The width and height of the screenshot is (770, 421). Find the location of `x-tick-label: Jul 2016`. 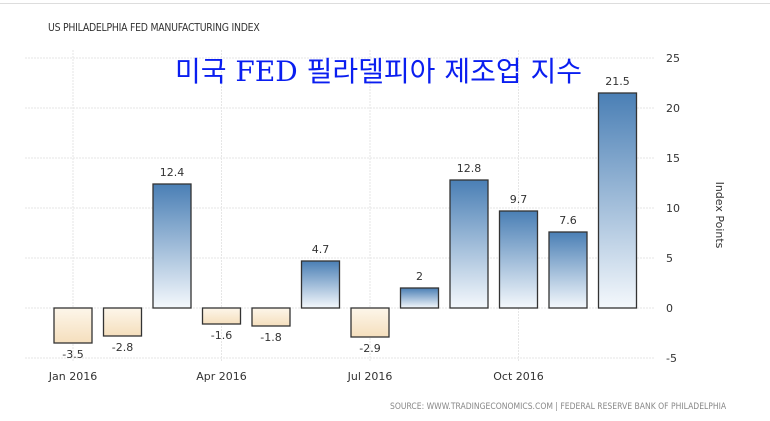

x-tick-label: Jul 2016 is located at coordinates (370, 376).